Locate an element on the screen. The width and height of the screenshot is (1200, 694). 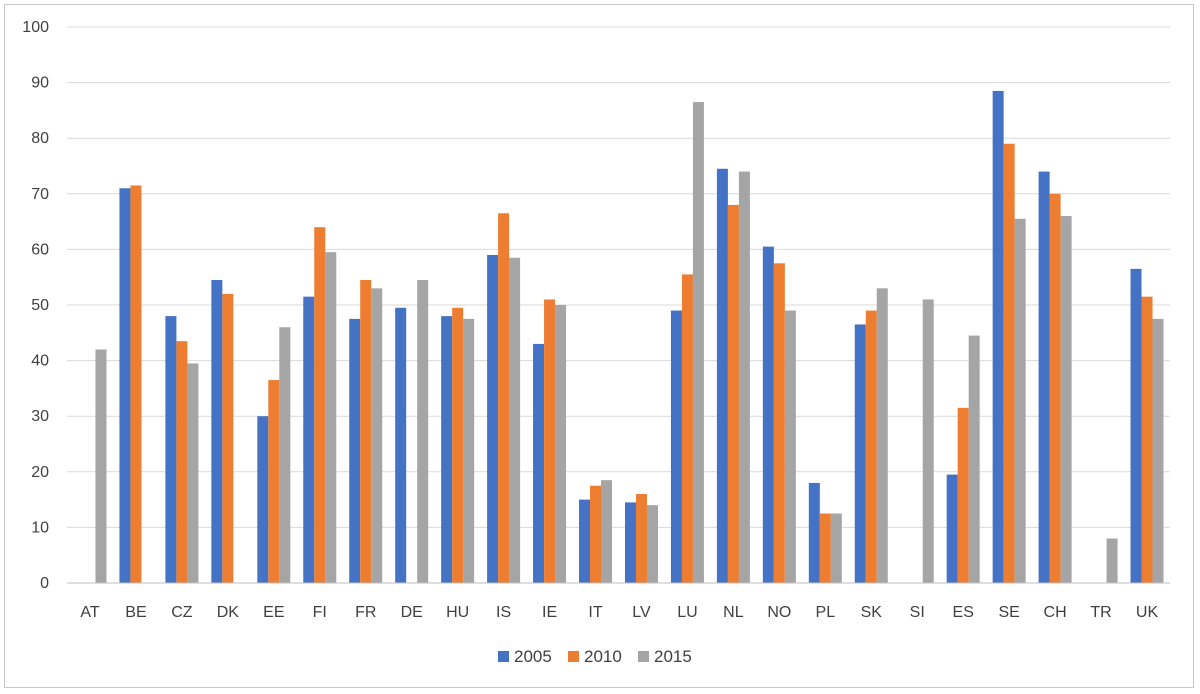
x-tick-label: PL is located at coordinates (826, 612).